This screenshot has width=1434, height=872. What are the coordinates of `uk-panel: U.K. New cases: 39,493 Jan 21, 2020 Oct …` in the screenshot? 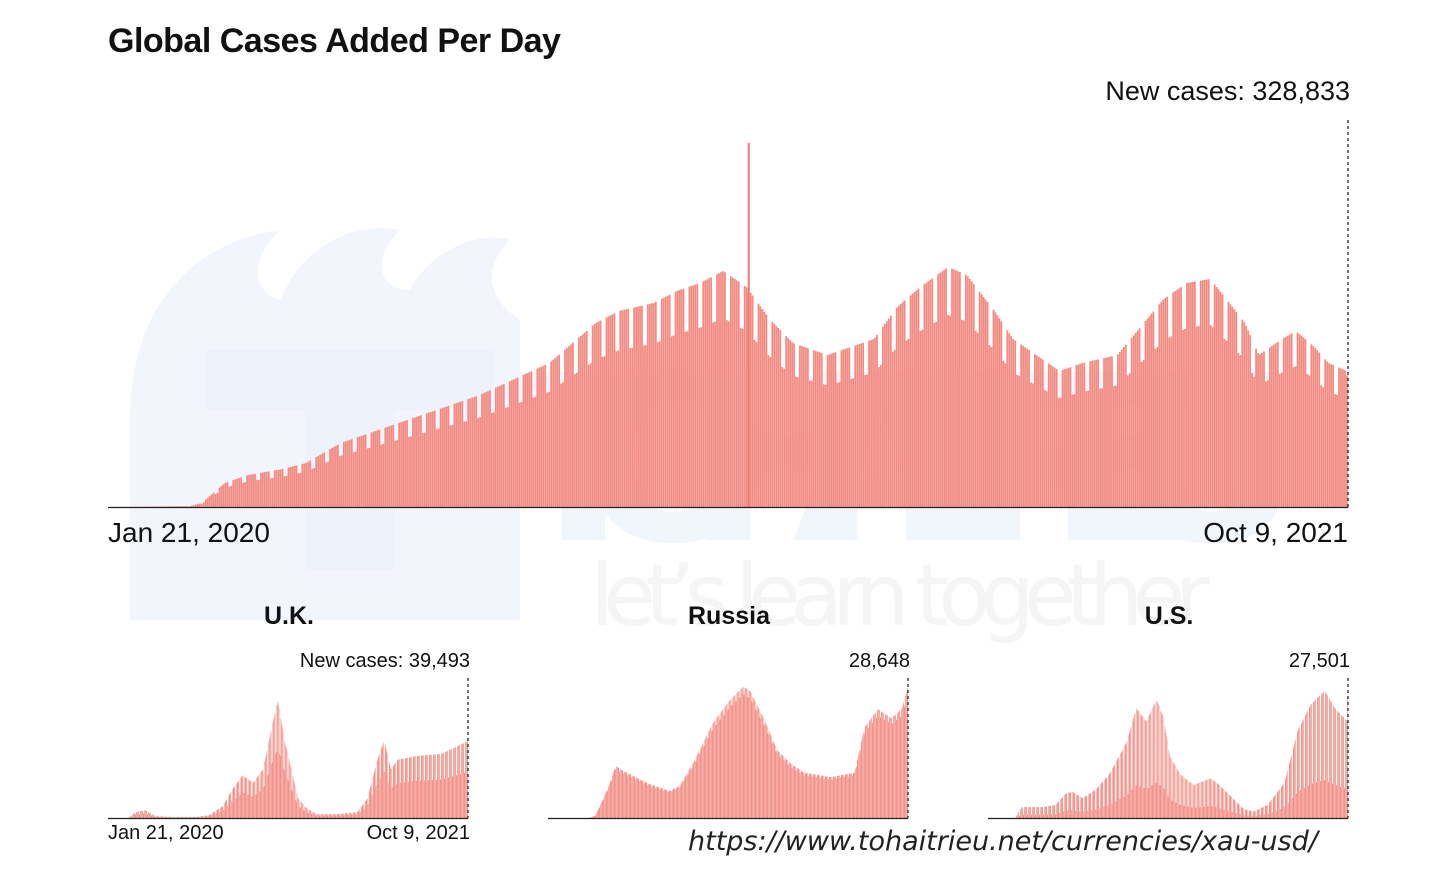 It's located at (289, 730).